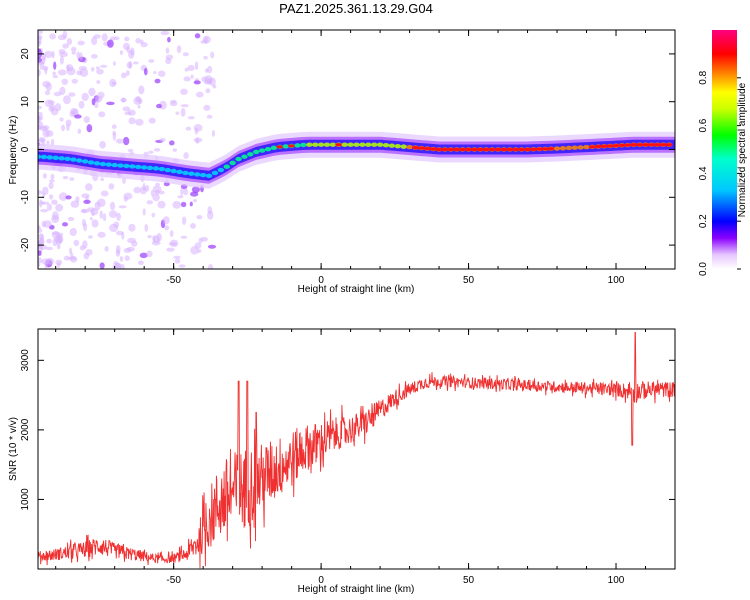 The width and height of the screenshot is (750, 600). Describe the element at coordinates (321, 280) in the screenshot. I see `x-tick-label: 0` at that location.